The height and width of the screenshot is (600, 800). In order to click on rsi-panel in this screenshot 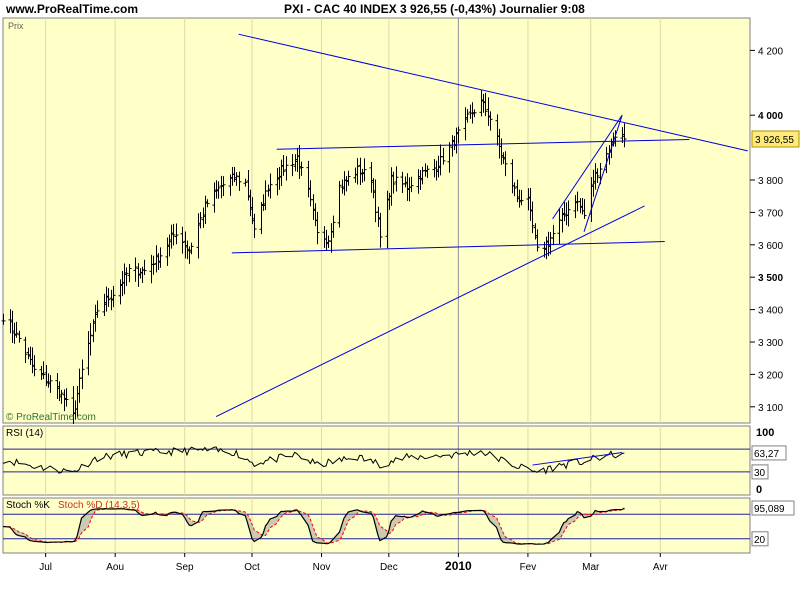, I will do `click(376, 460)`.